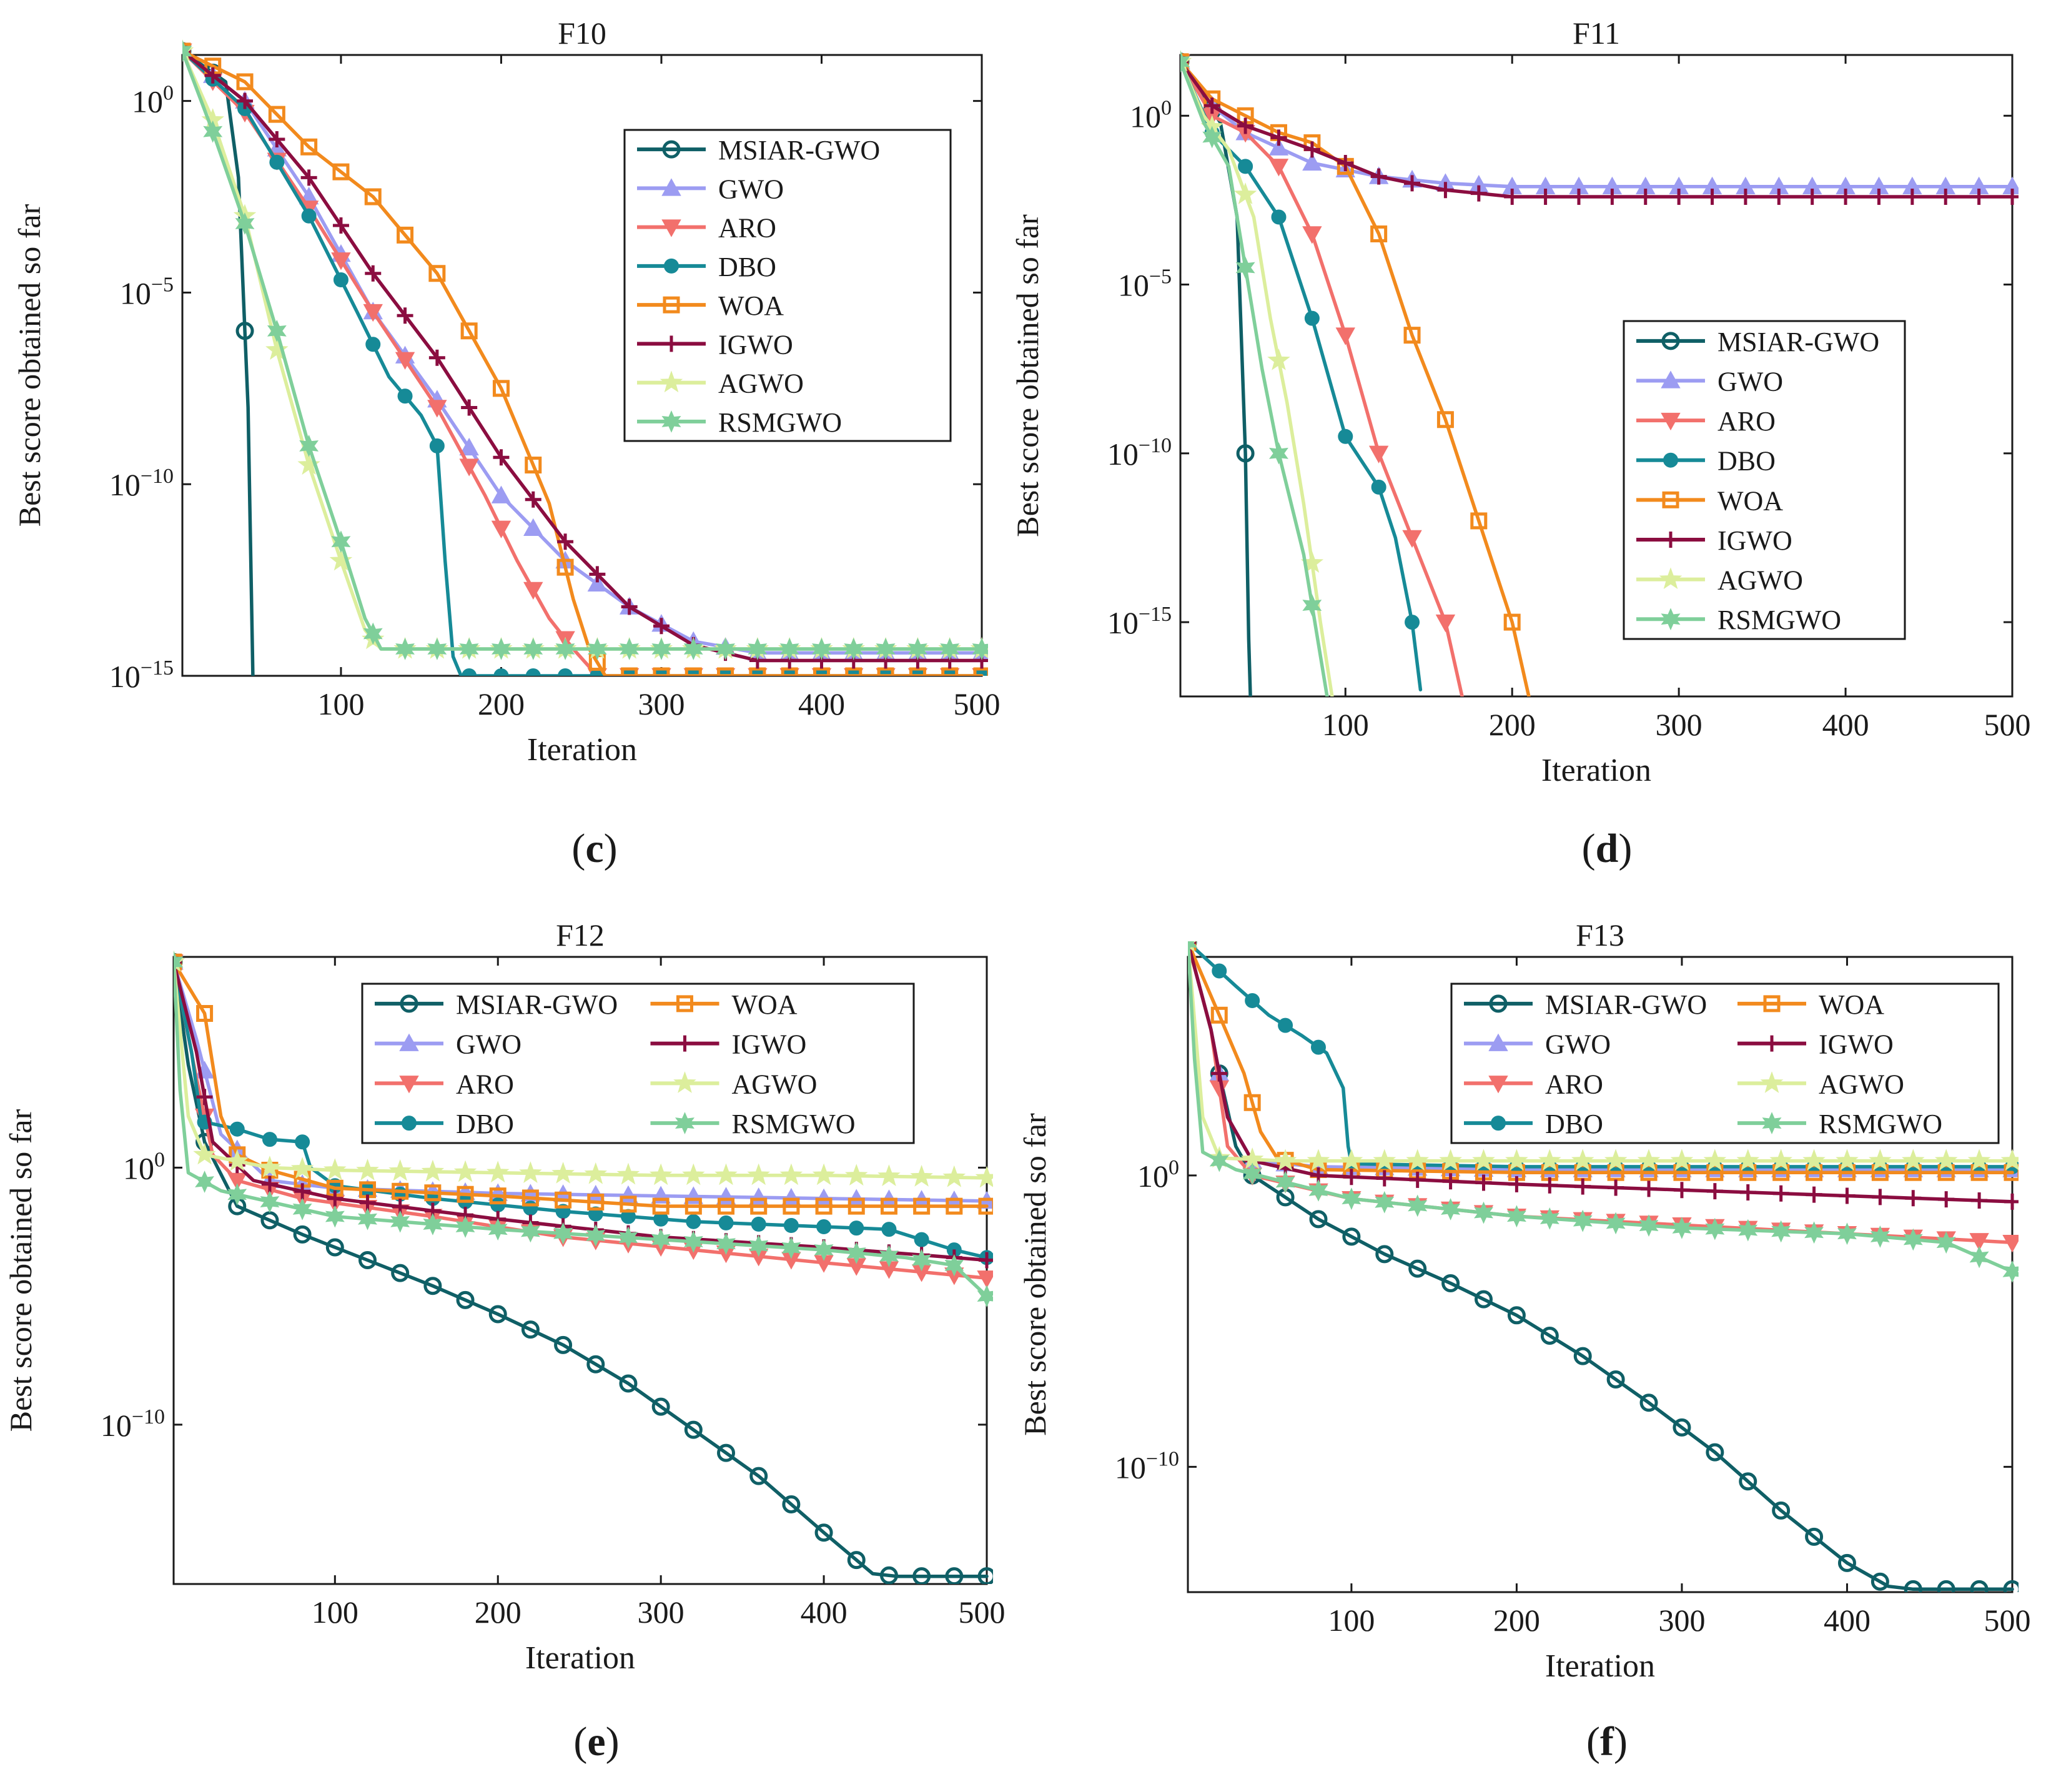 The width and height of the screenshot is (2051, 1792). I want to click on legend-item: MSIAR-GWO, so click(1585, 1005).